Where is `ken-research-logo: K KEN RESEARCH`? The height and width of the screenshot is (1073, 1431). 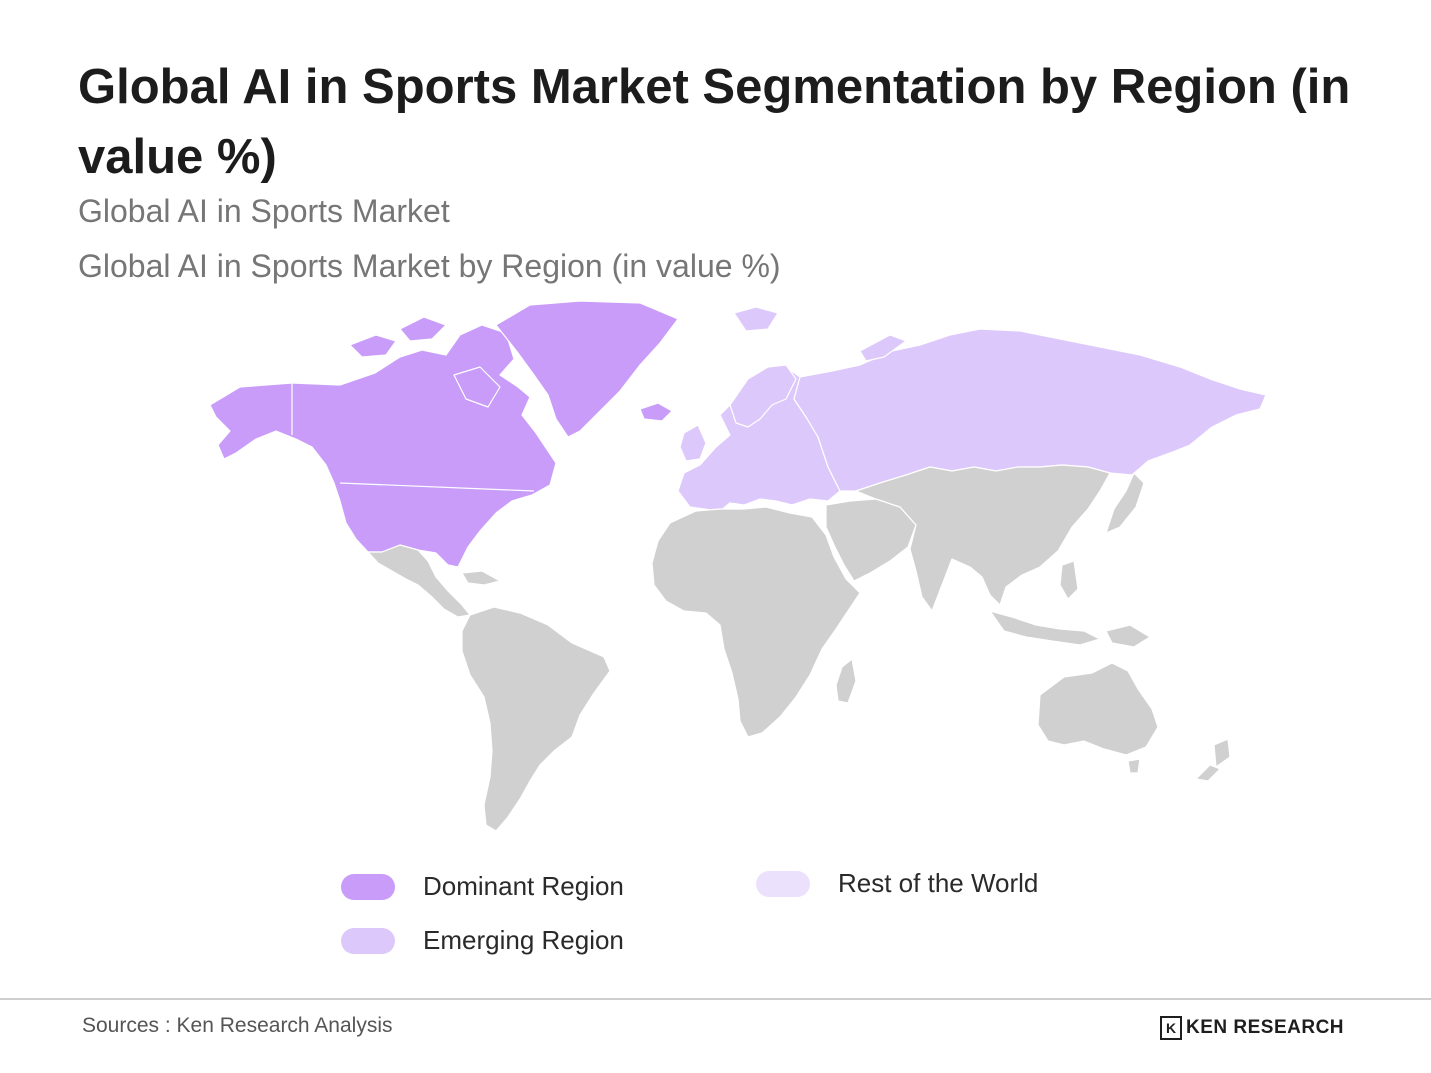
ken-research-logo: K KEN RESEARCH is located at coordinates (1252, 1028).